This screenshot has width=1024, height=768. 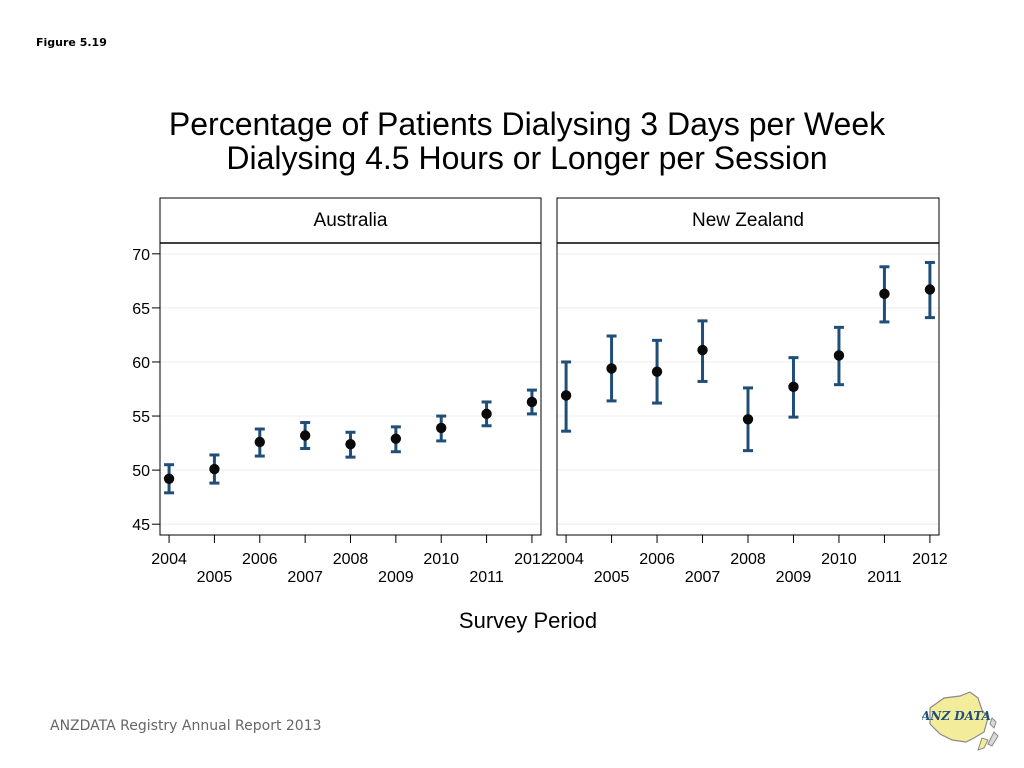 I want to click on panel-title-australia: Australia, so click(x=351, y=220).